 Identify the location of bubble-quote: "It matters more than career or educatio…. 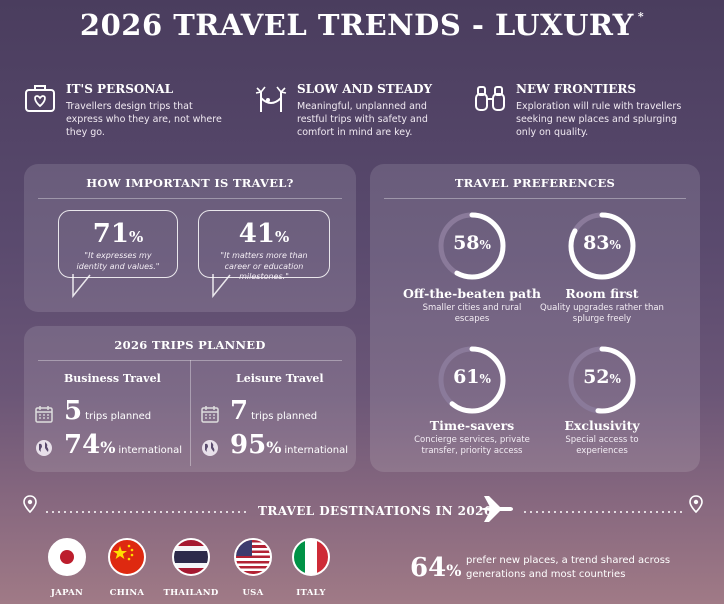
(264, 266).